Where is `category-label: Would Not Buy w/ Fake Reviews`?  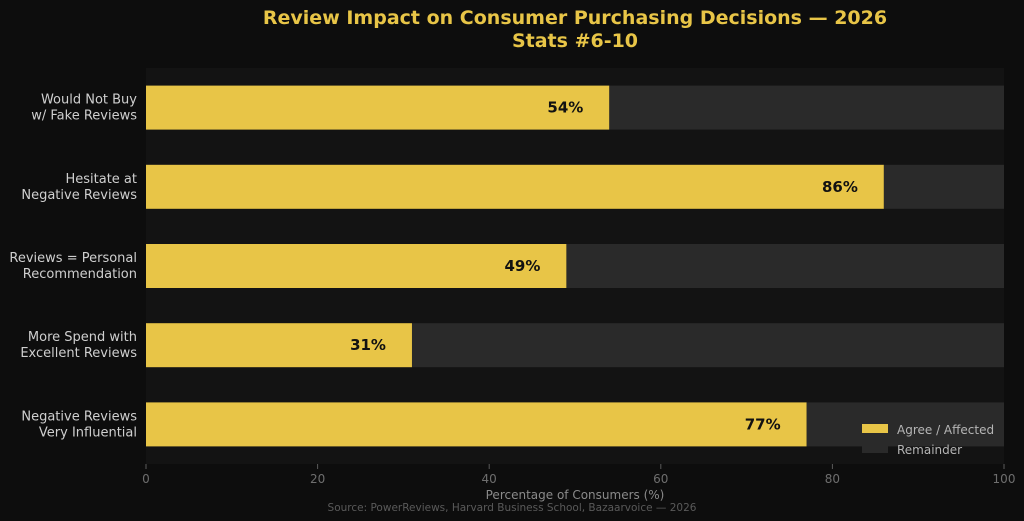
category-label: Would Not Buy w/ Fake Reviews is located at coordinates (84, 108).